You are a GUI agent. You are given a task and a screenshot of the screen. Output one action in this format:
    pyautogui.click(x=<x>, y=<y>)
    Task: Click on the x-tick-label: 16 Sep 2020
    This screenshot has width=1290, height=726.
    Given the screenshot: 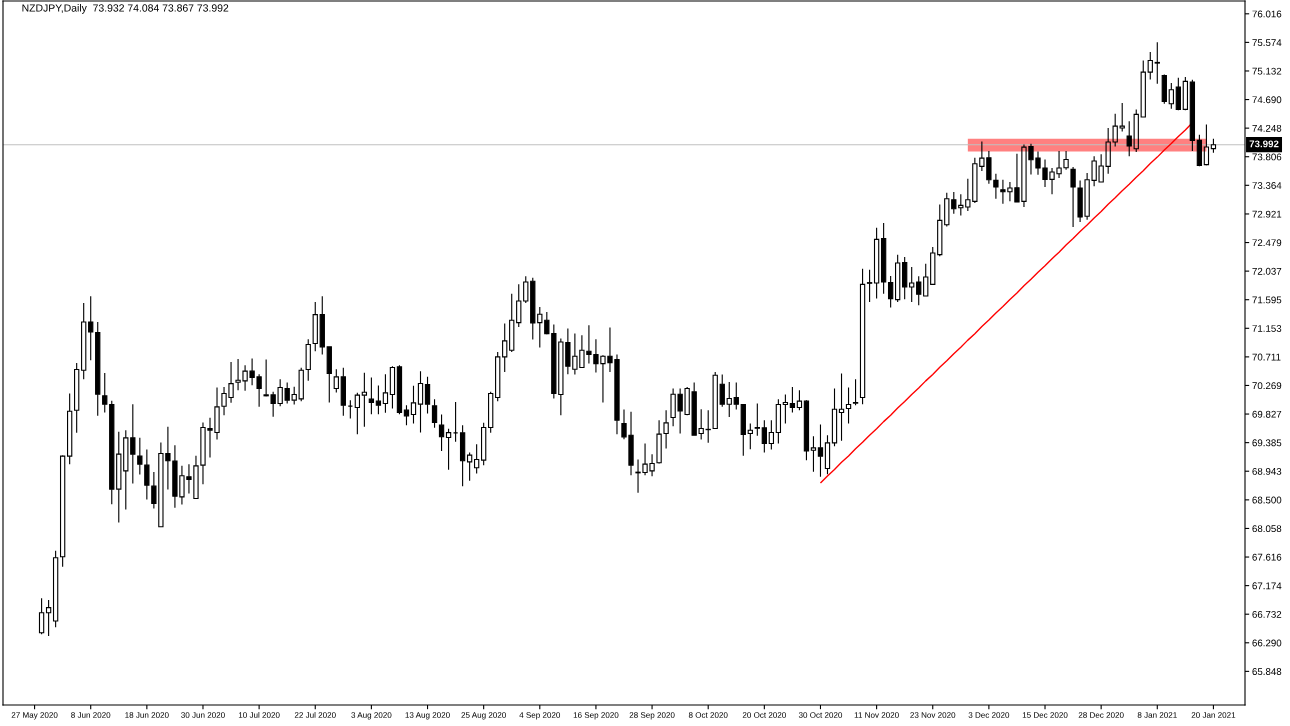 What is the action you would take?
    pyautogui.click(x=596, y=716)
    